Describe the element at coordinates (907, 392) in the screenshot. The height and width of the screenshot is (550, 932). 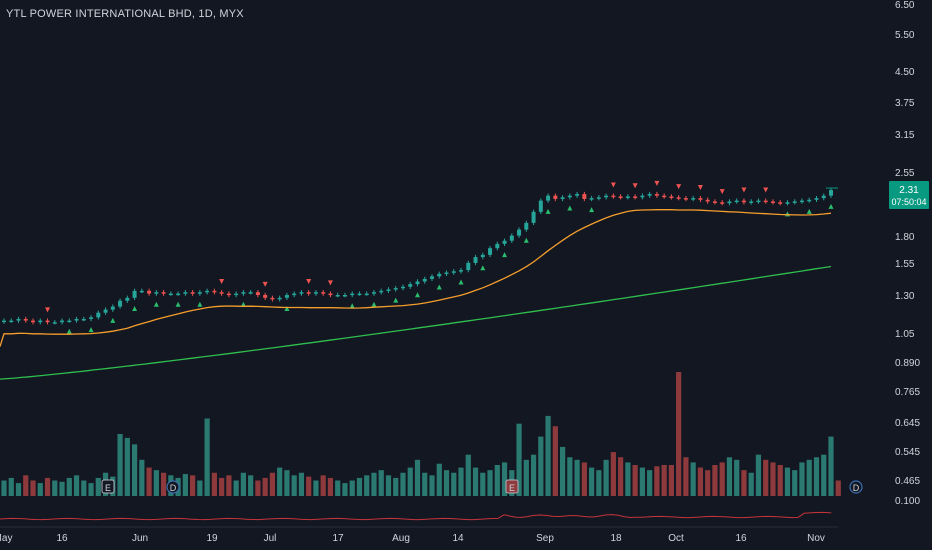
I see `y-tick-label: 0.765` at that location.